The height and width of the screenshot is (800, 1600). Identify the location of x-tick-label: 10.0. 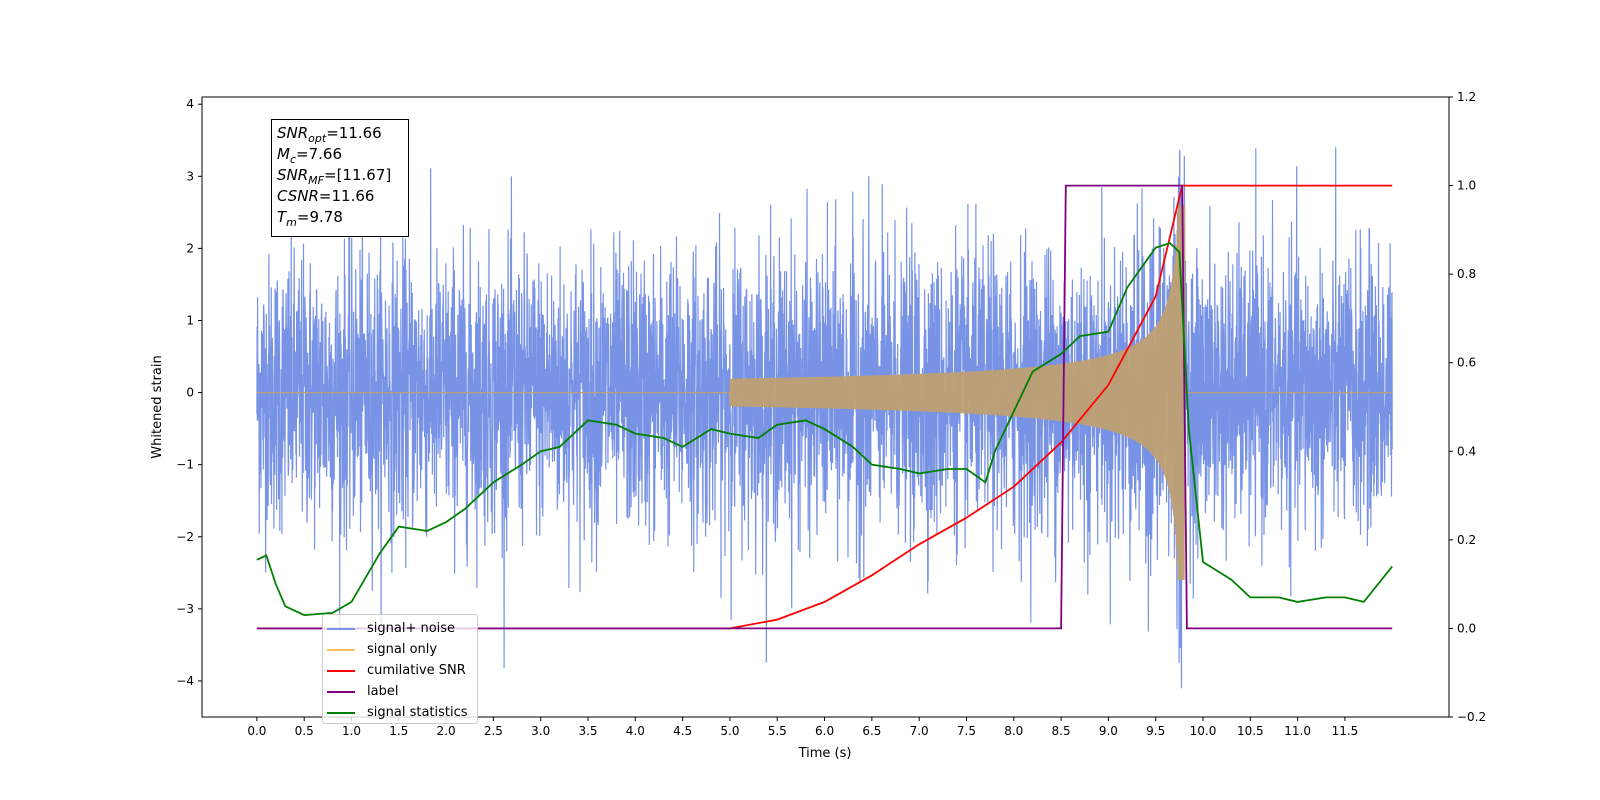
(1203, 731).